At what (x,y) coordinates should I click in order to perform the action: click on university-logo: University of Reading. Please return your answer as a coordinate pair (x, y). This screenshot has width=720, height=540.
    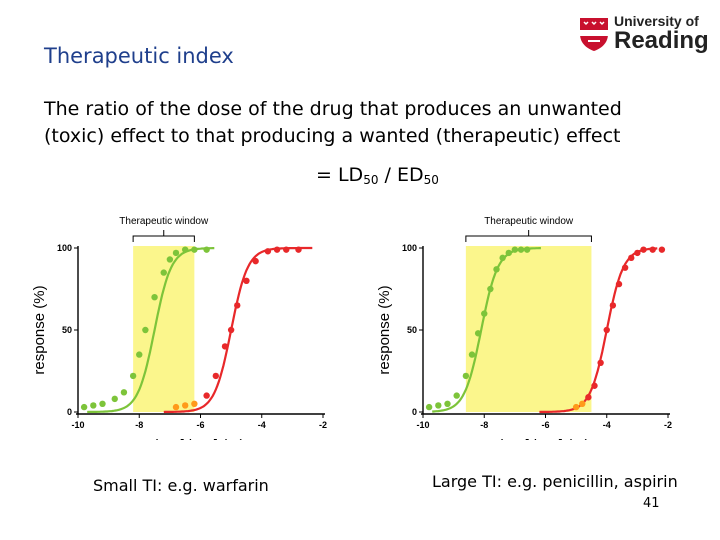
    Looking at the image, I should click on (643, 34).